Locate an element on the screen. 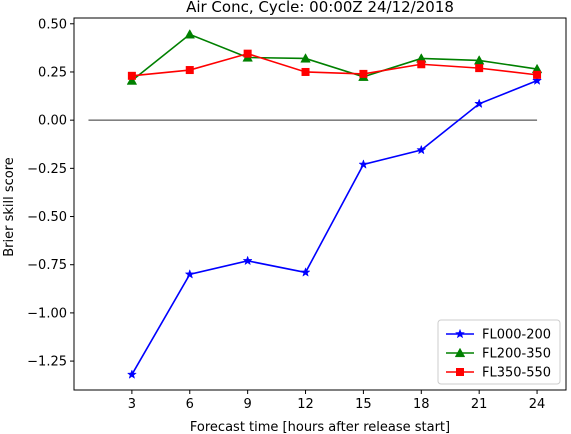  y-tick-label: −0.50 is located at coordinates (47, 217).